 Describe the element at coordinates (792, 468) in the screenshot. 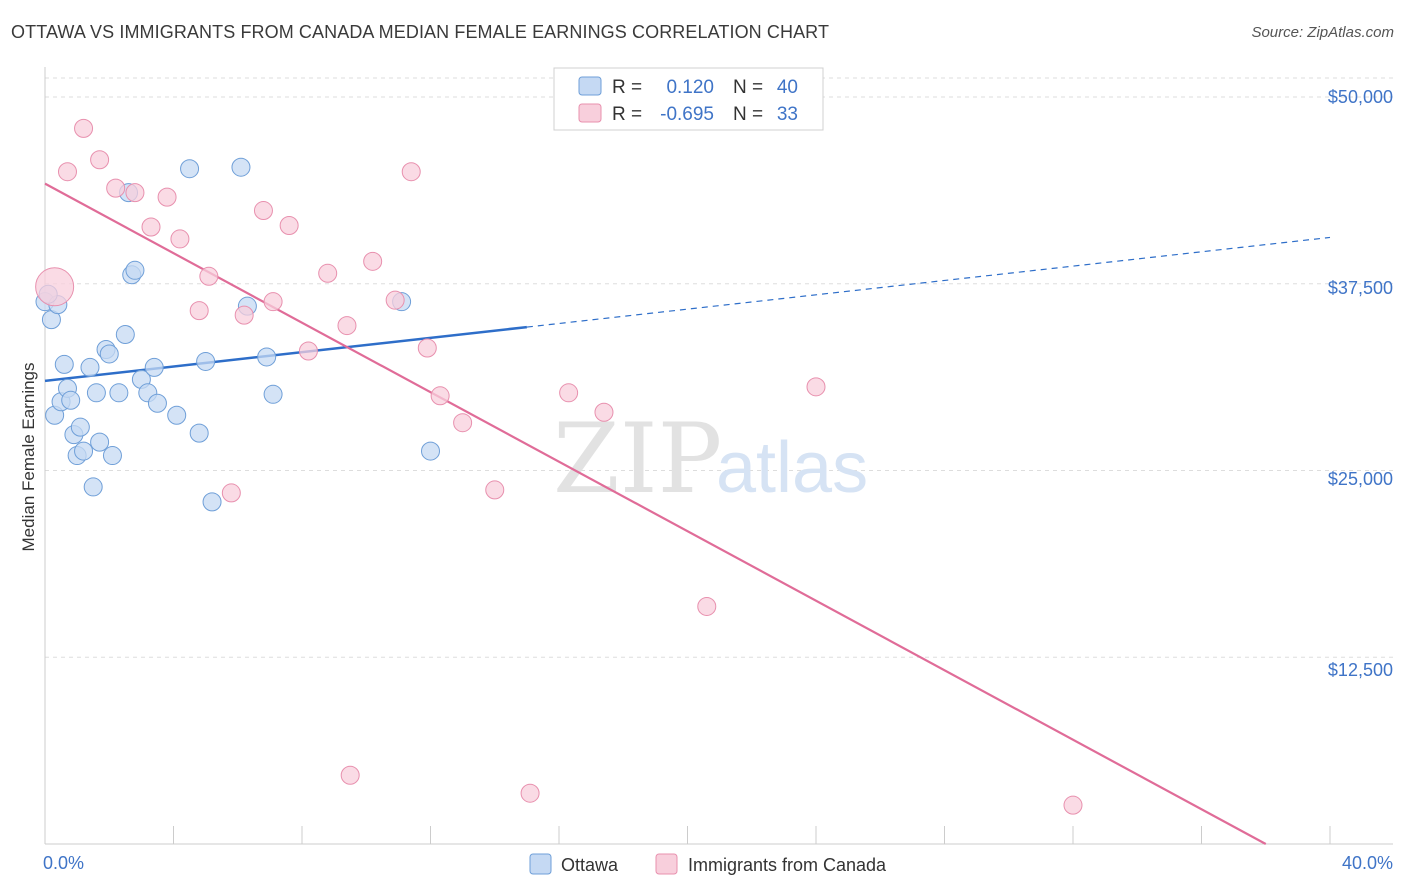

I see `watermark-atlas: atlas` at that location.